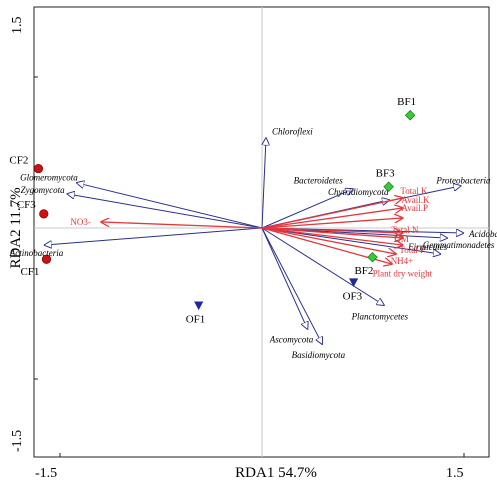 This screenshot has height=492, width=497. Describe the element at coordinates (291, 340) in the screenshot. I see `species-label-ascomycota: Ascomycota` at that location.